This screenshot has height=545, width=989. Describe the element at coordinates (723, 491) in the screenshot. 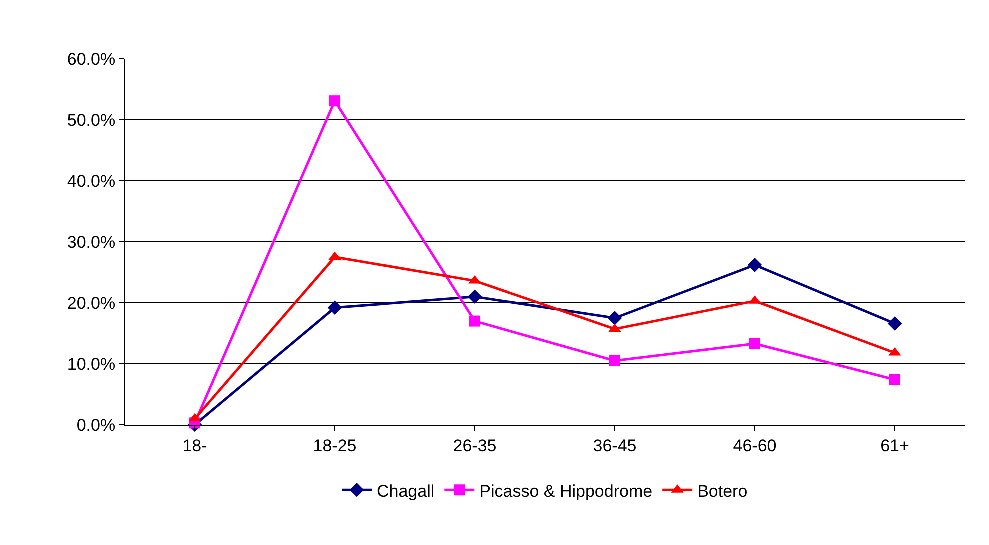

I see `legend-label: Botero` at that location.